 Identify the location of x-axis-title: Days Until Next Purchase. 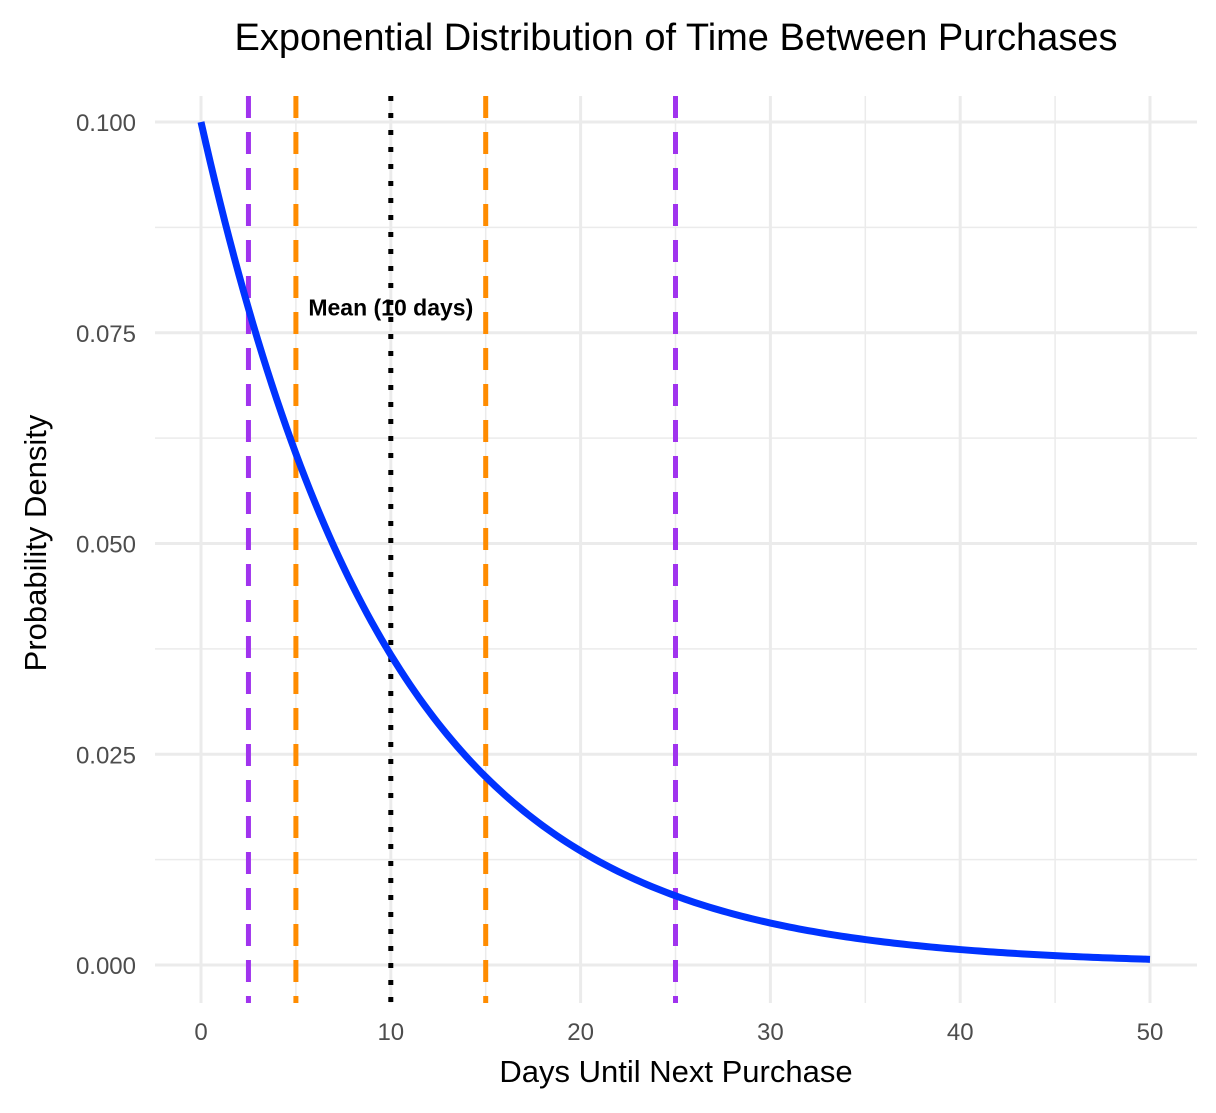
(675, 1071).